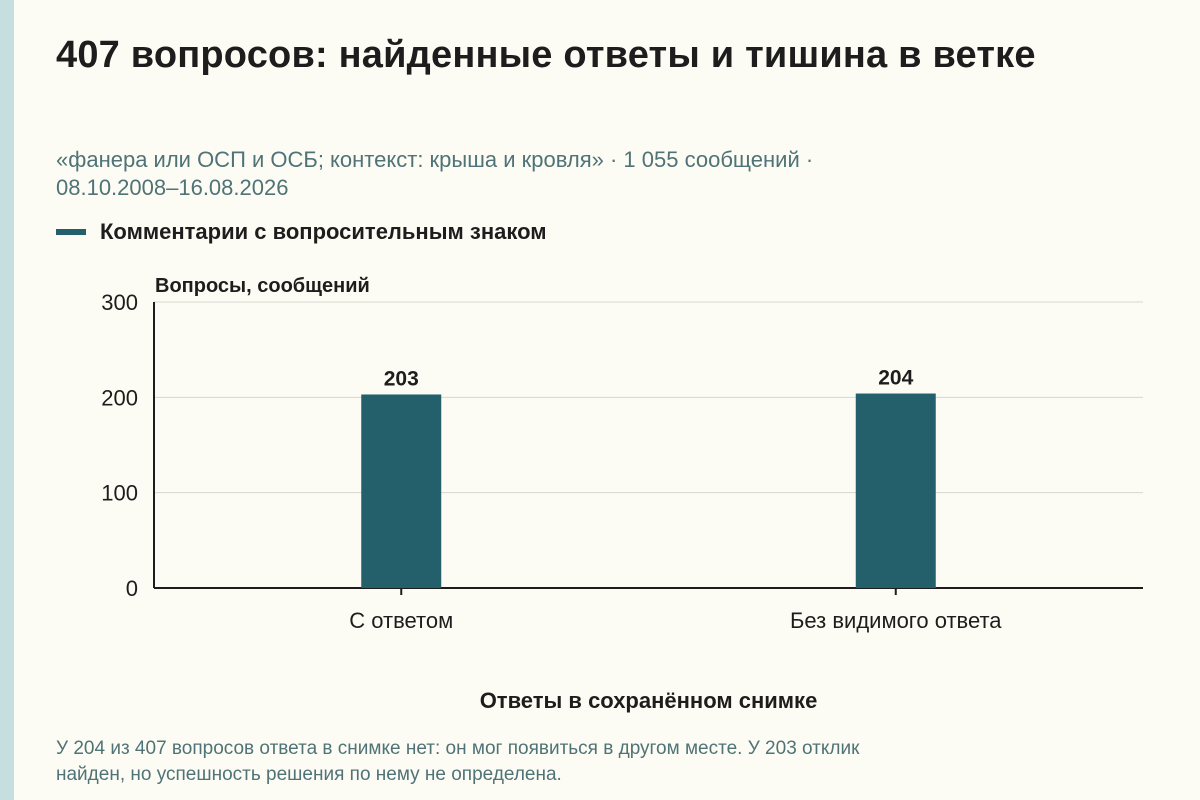 The width and height of the screenshot is (1200, 800). Describe the element at coordinates (323, 231) in the screenshot. I see `legend-label: Комментарии с вопросительным знаком` at that location.